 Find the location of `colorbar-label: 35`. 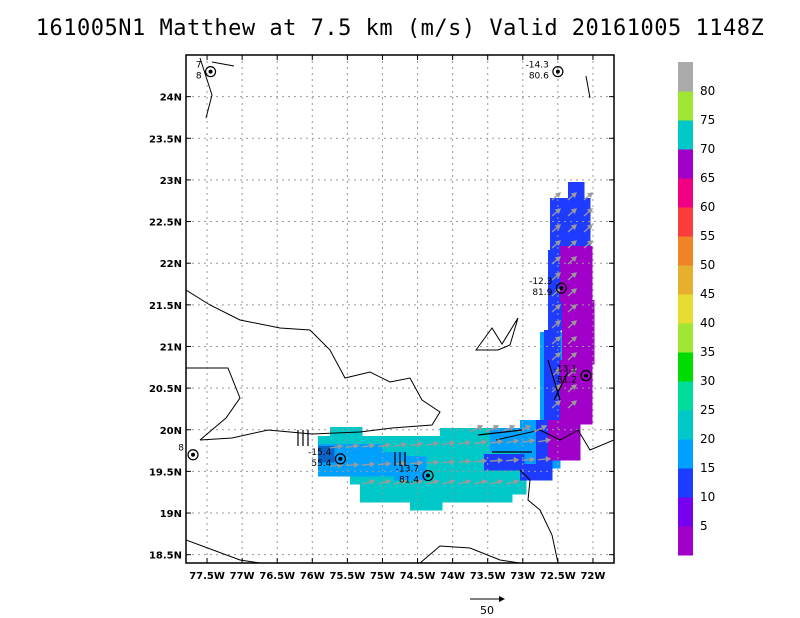

colorbar-label: 35 is located at coordinates (707, 352).